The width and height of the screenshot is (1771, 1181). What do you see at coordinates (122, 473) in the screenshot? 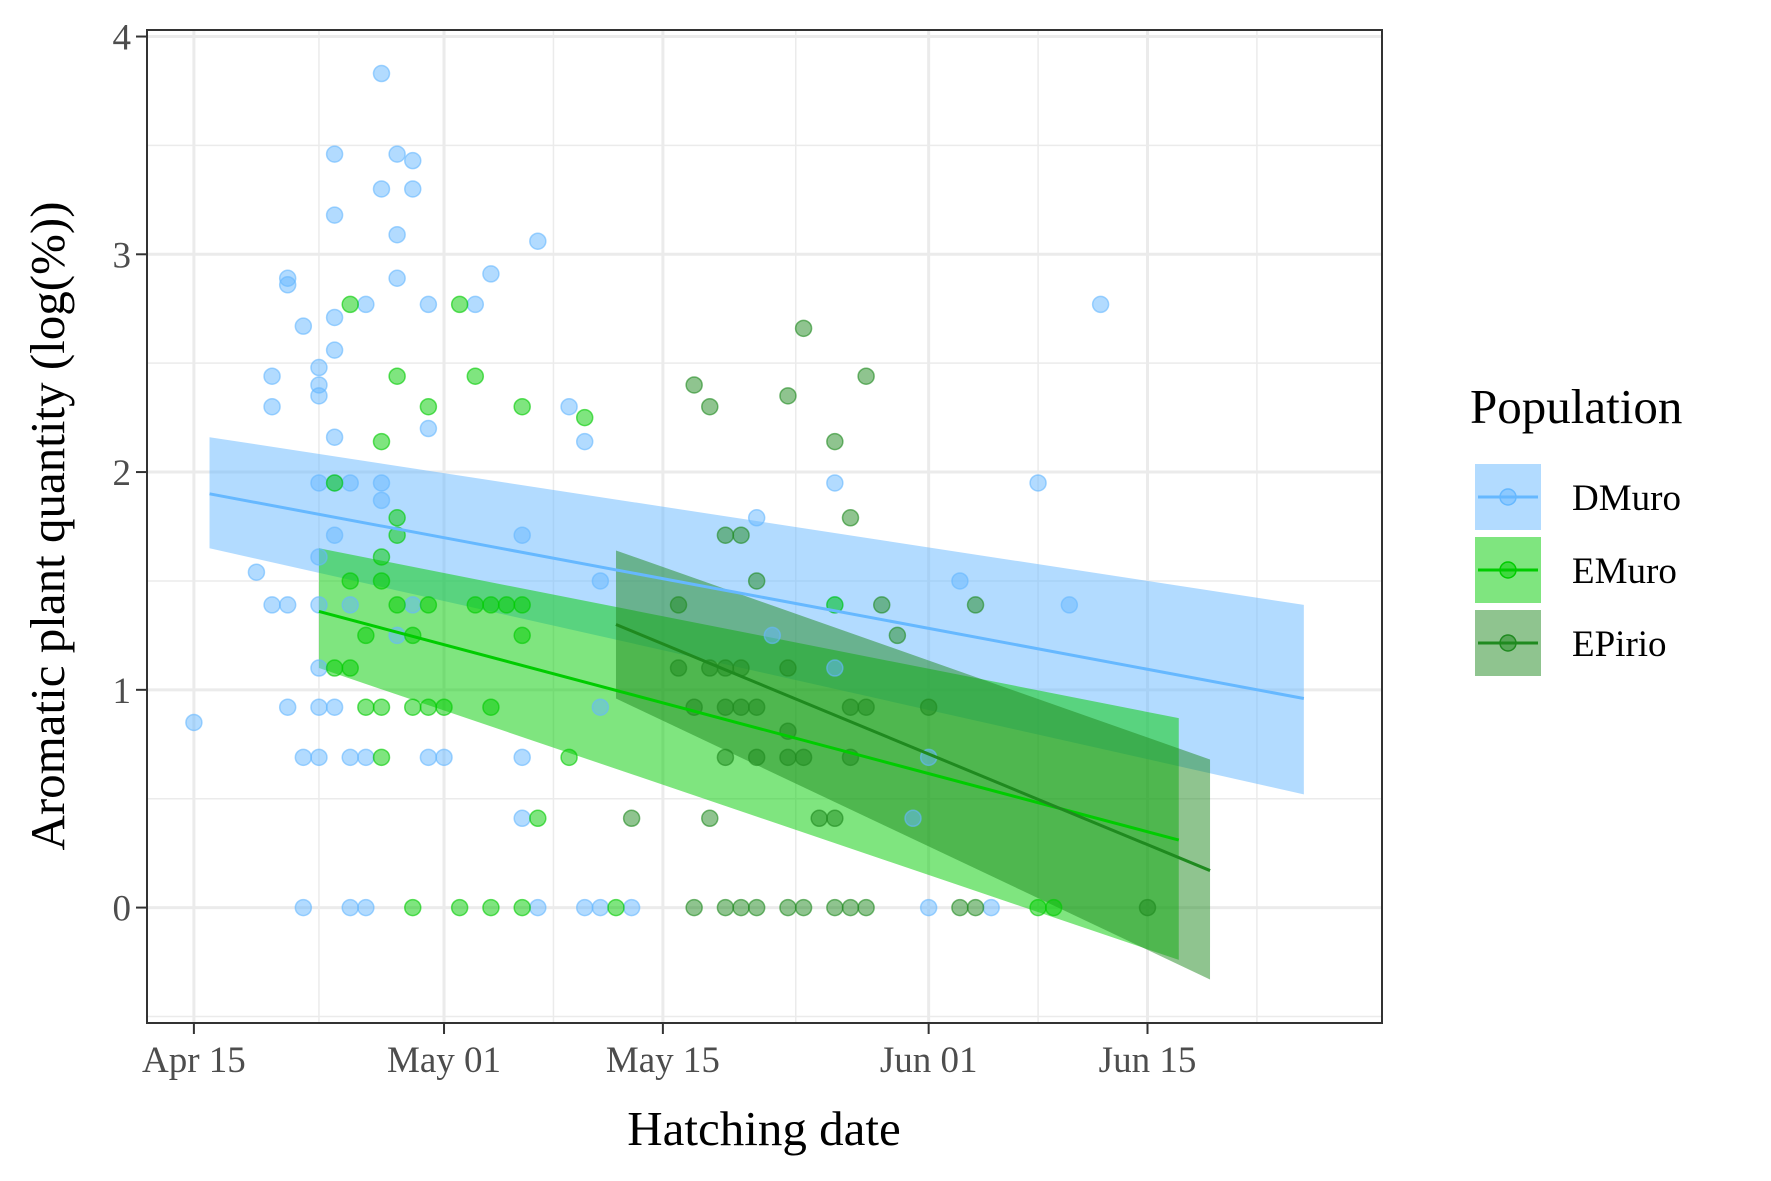
I see `y-tick-label: 2` at bounding box center [122, 473].